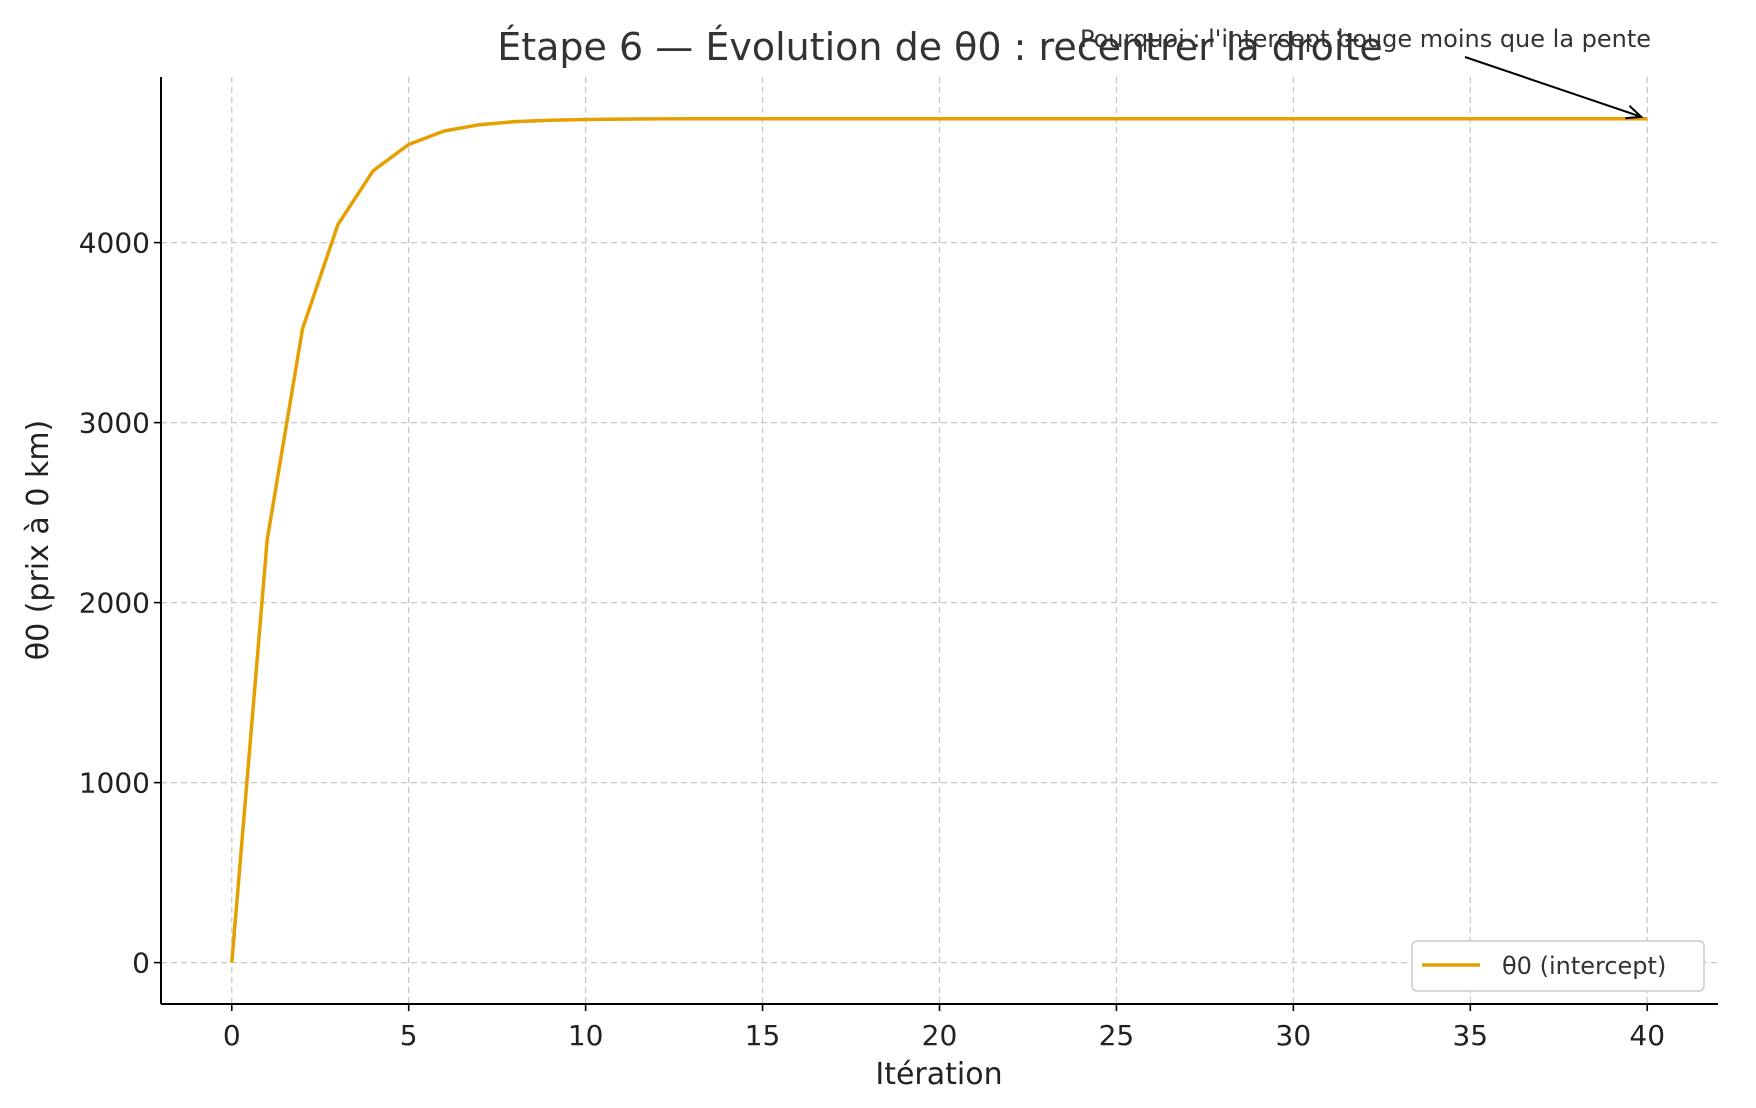  I want to click on x-tick-label: 5, so click(409, 1035).